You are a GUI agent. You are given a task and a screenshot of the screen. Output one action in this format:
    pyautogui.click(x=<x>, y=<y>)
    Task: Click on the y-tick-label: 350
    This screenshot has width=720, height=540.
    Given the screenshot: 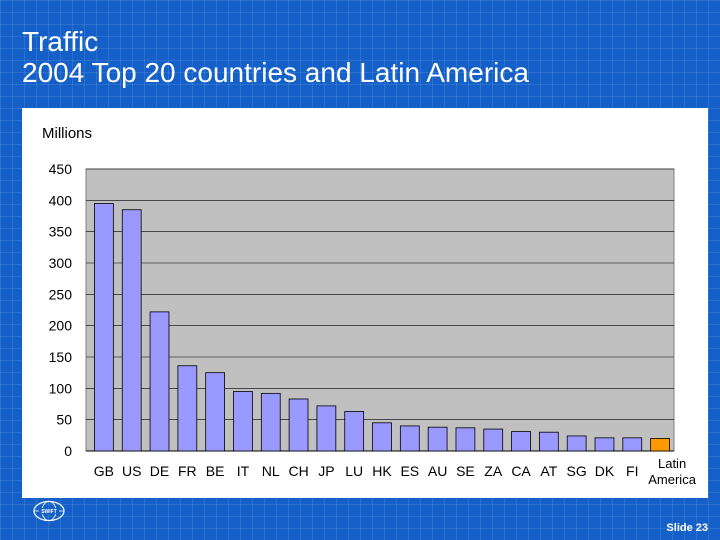 What is the action you would take?
    pyautogui.click(x=61, y=232)
    